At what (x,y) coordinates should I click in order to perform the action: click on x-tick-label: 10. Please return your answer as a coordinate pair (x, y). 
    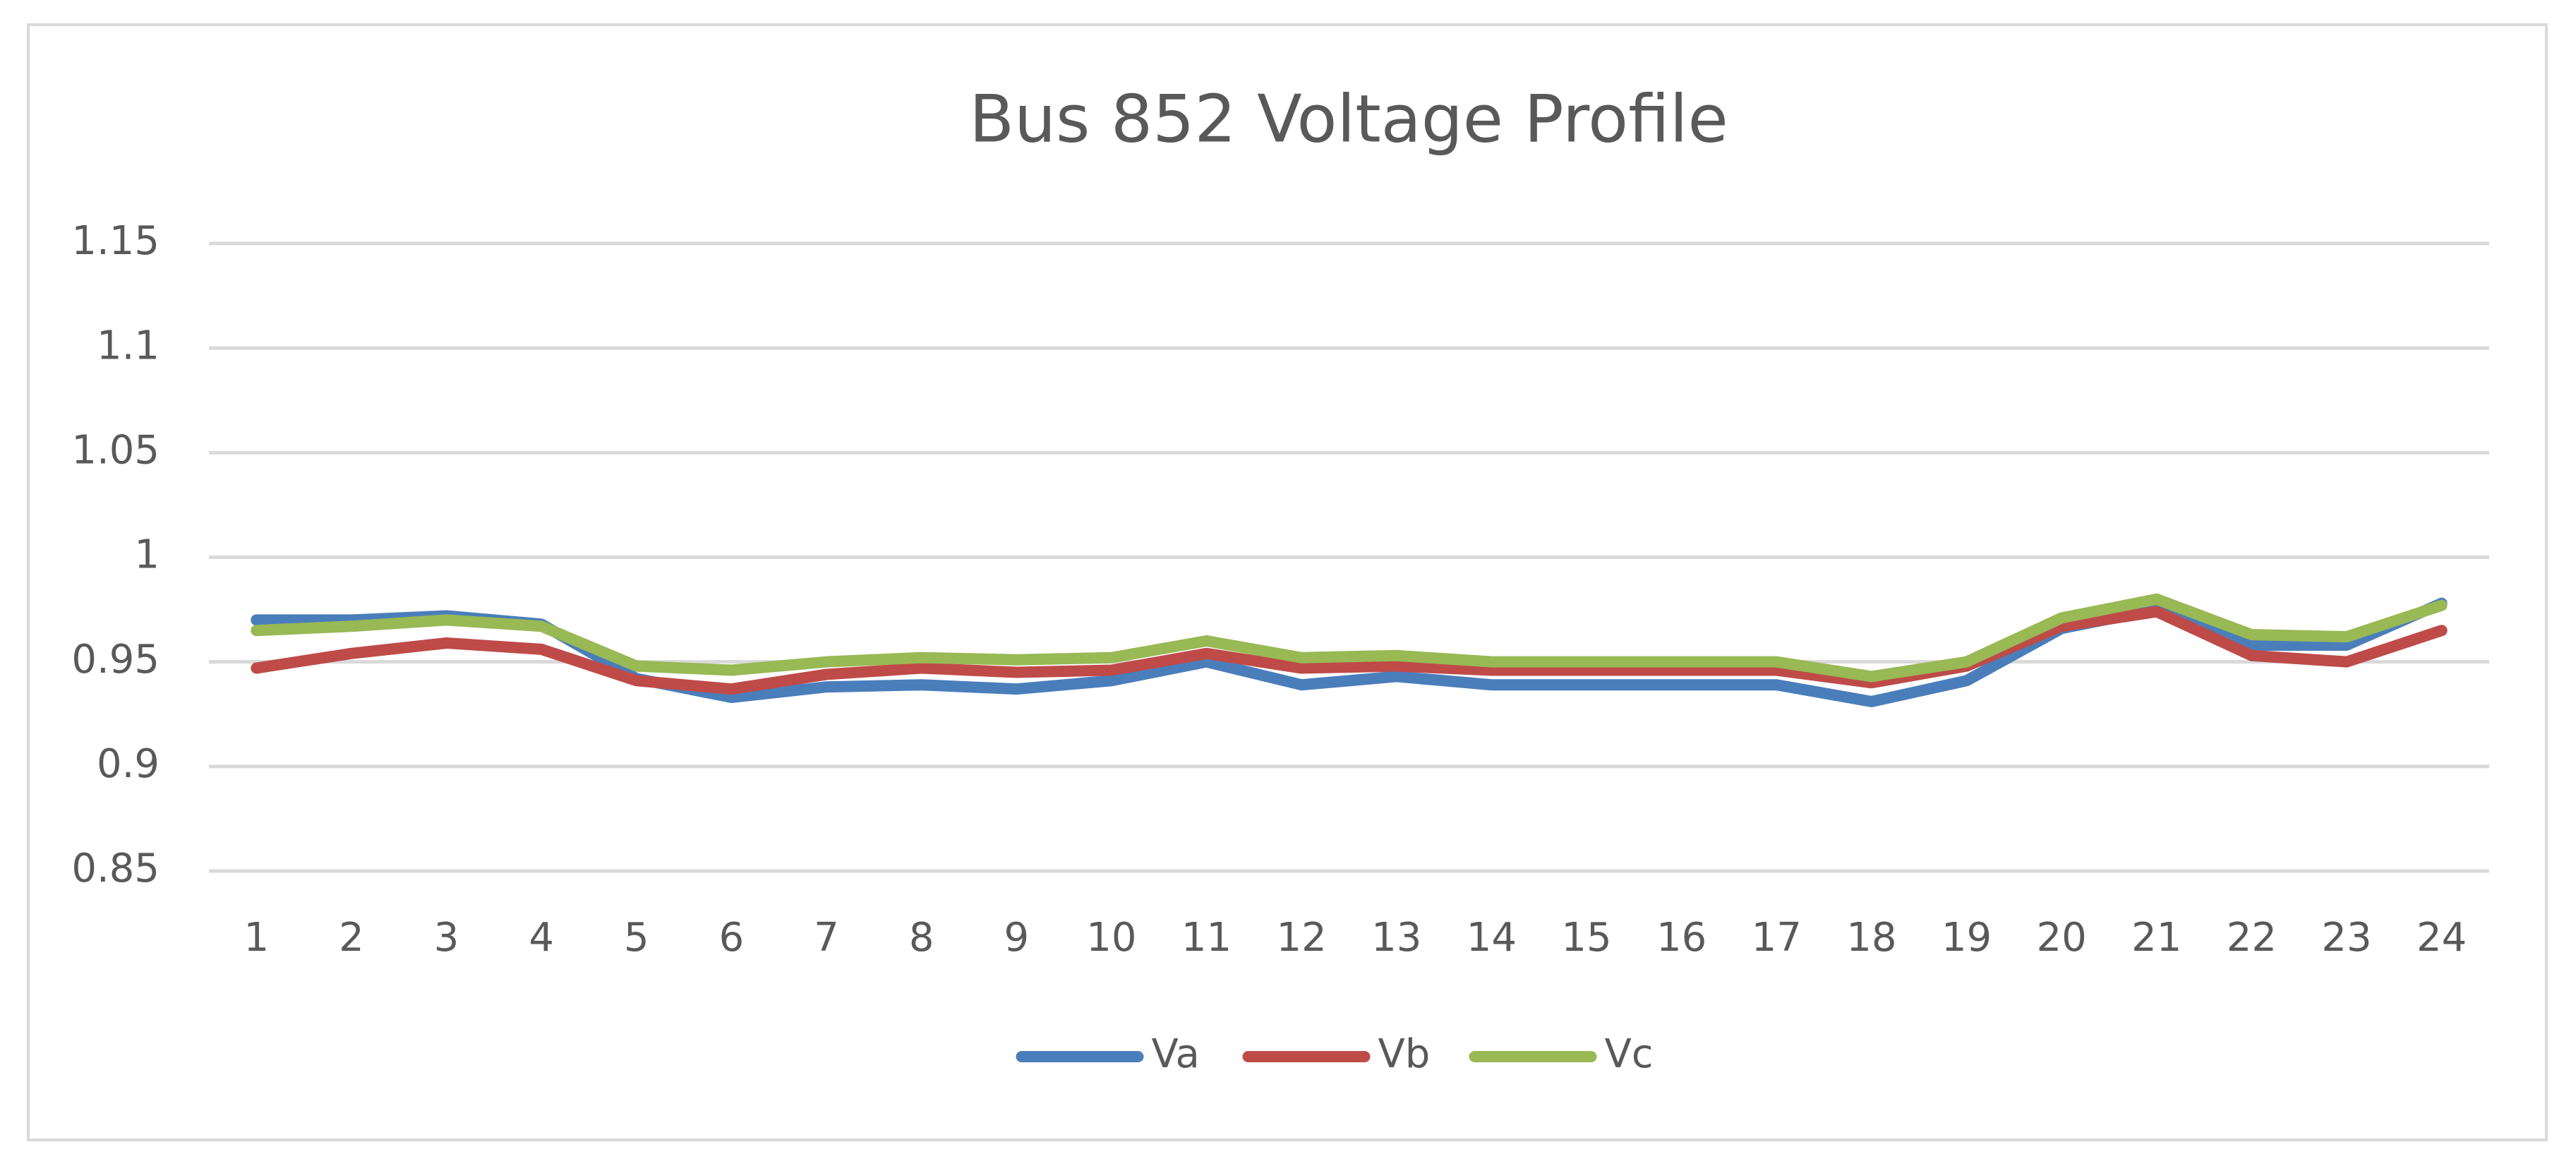
    Looking at the image, I should click on (1111, 938).